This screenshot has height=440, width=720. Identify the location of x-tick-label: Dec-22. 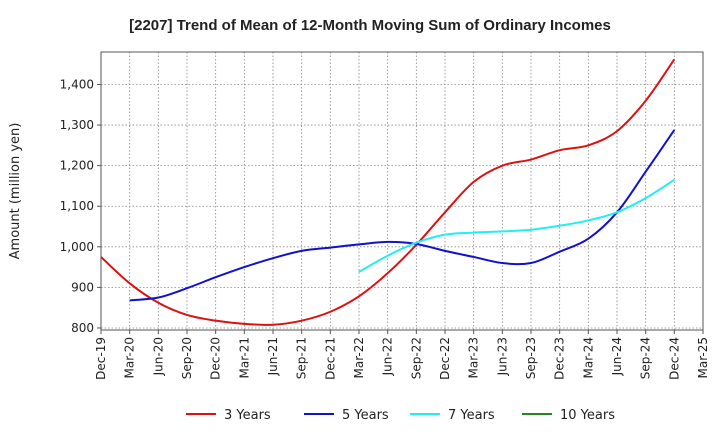
(445, 358).